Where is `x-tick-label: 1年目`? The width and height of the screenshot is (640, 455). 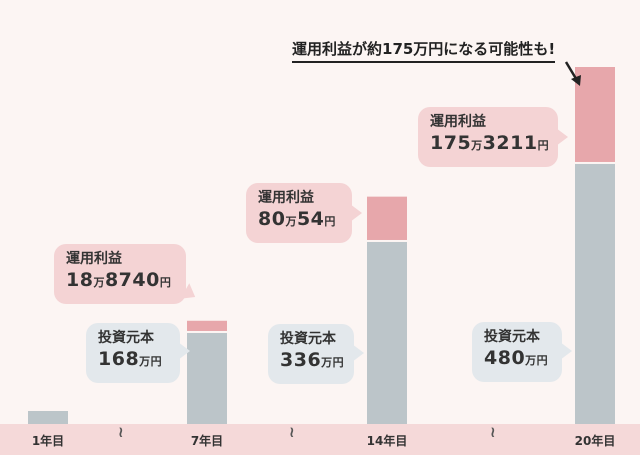 x-tick-label: 1年目 is located at coordinates (48, 441).